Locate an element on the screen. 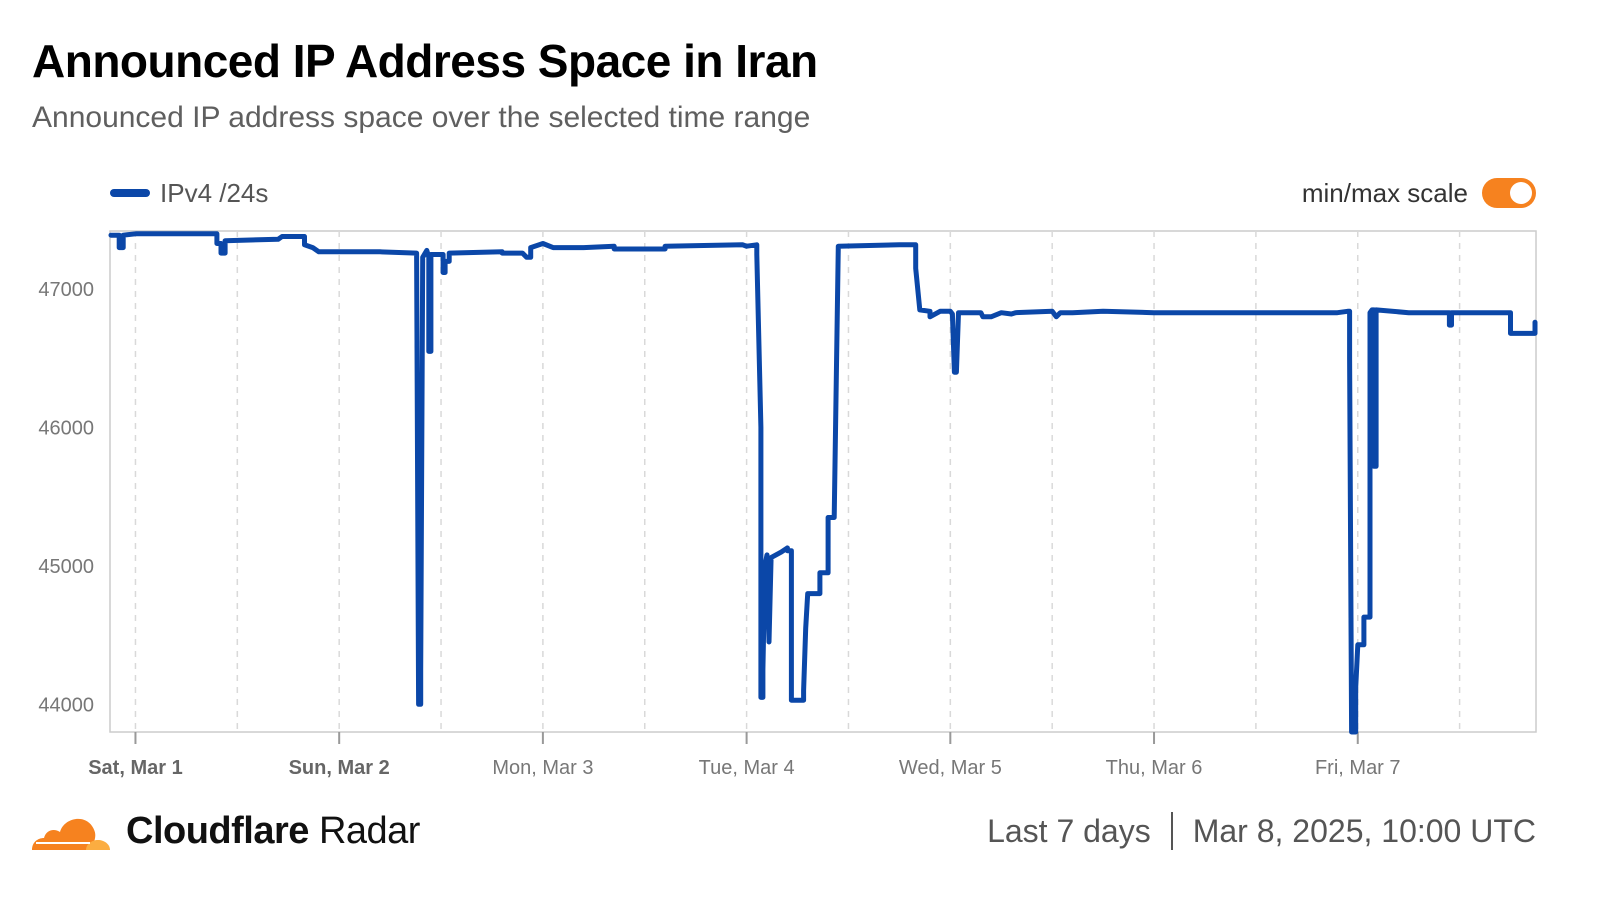  x-tick-label: Sat, Mar 1 is located at coordinates (135, 768).